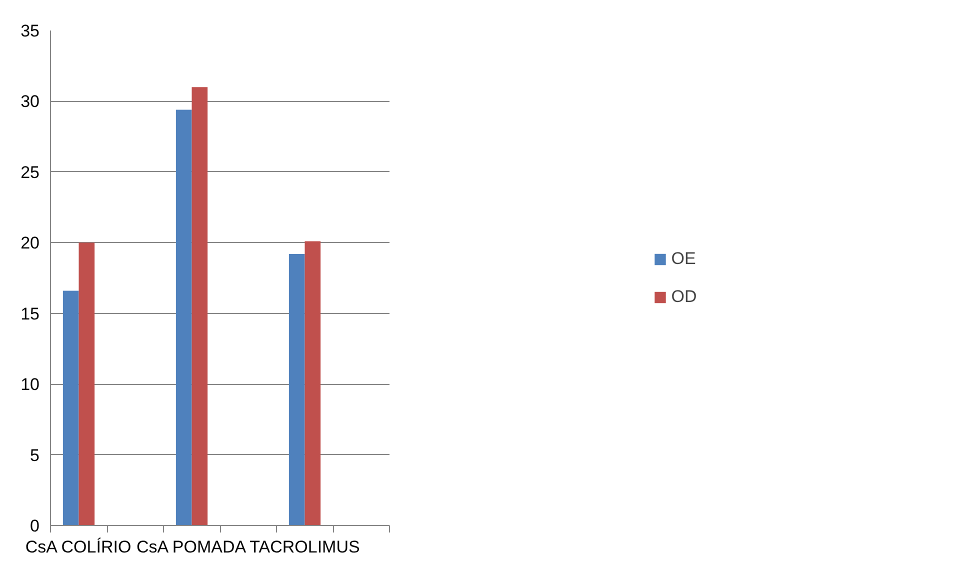  What do you see at coordinates (30, 314) in the screenshot?
I see `y-tick-label: 15` at bounding box center [30, 314].